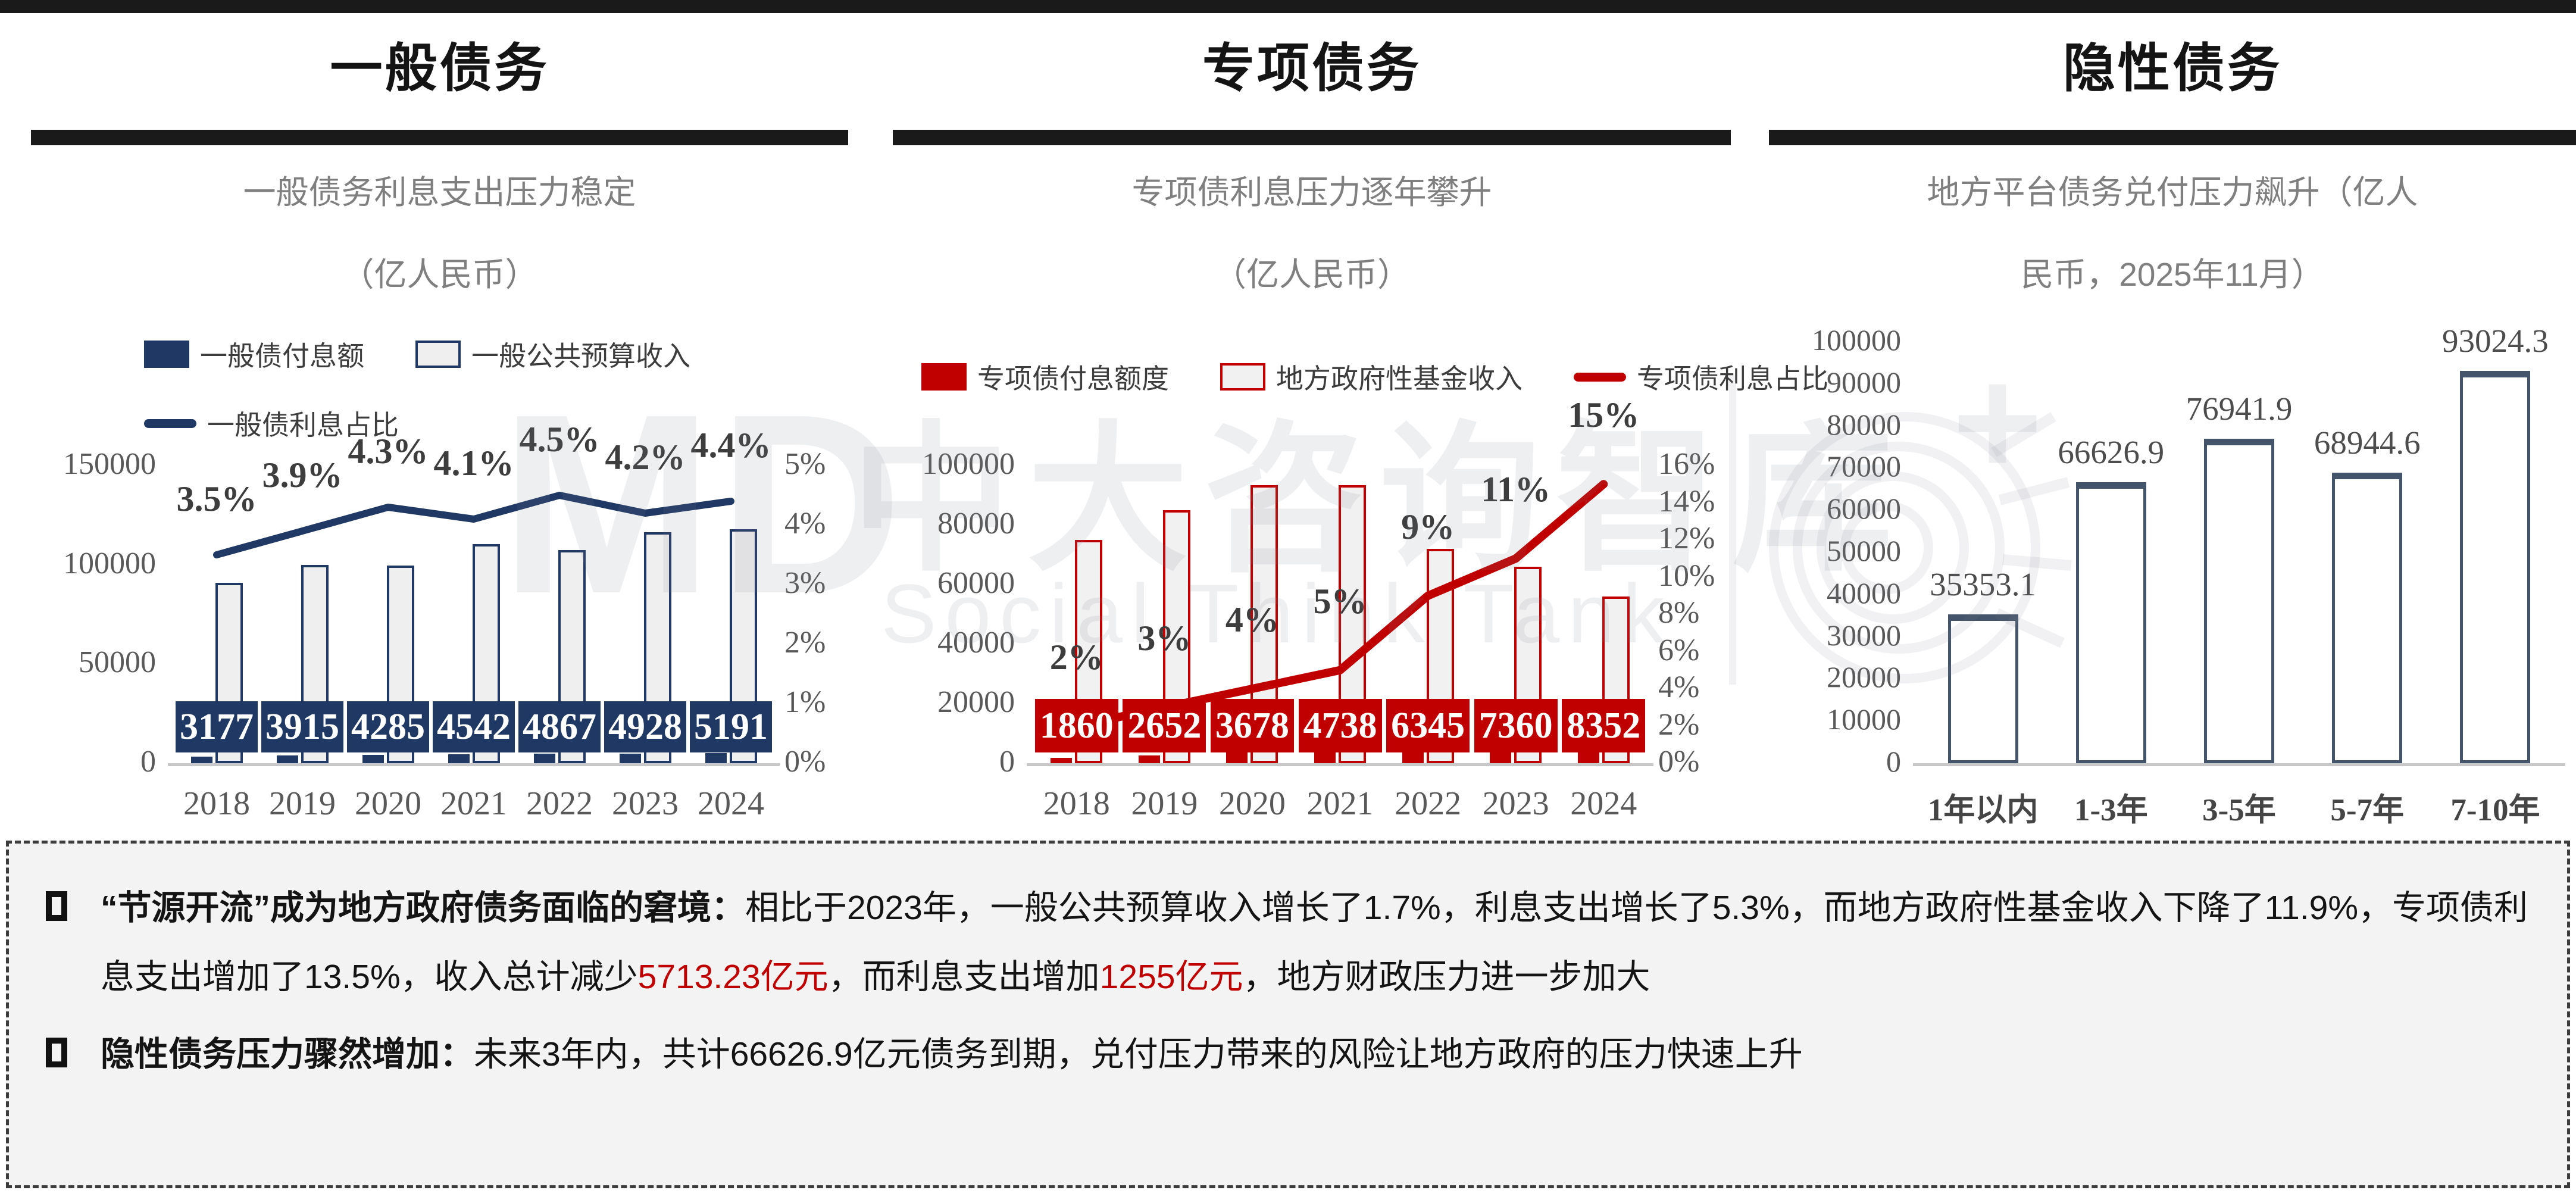 The height and width of the screenshot is (1193, 2576). What do you see at coordinates (1428, 725) in the screenshot?
I see `bar-value-label-box: 6345` at bounding box center [1428, 725].